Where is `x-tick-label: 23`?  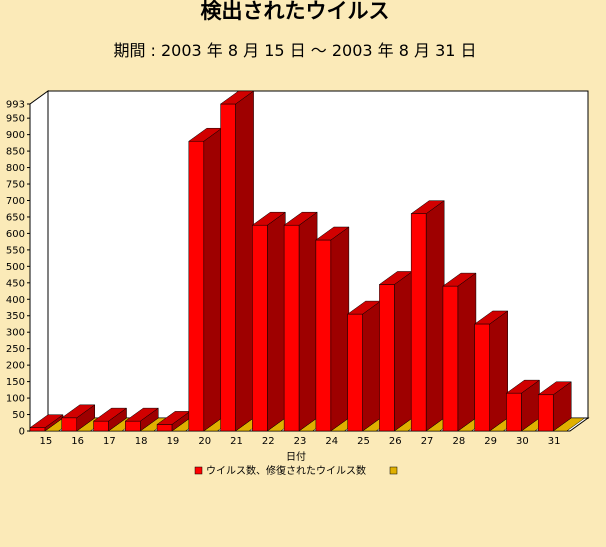
x-tick-label: 23 is located at coordinates (300, 441).